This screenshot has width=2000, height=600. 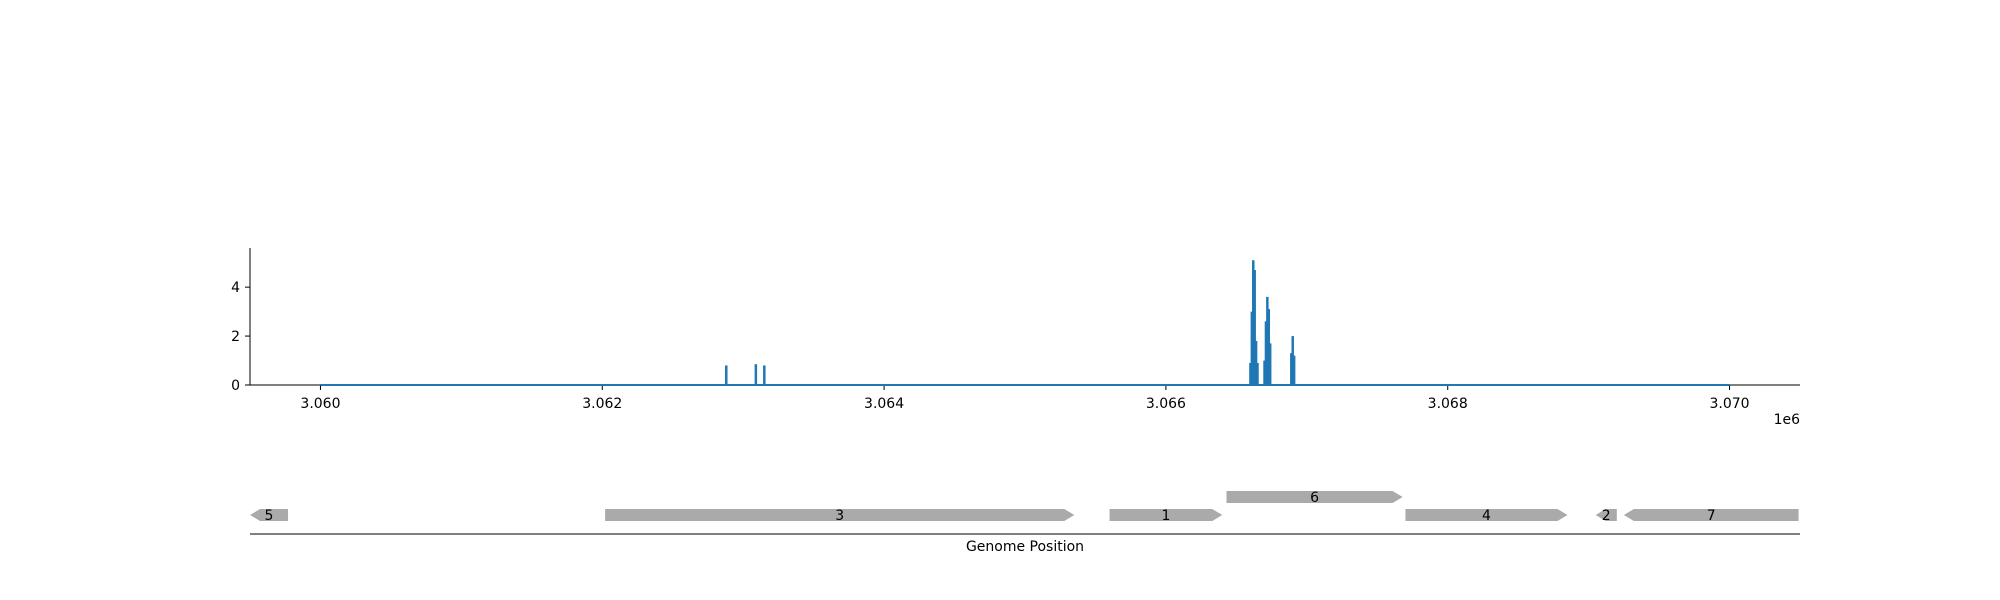 I want to click on x-axis-label: Genome Position, so click(x=1025, y=547).